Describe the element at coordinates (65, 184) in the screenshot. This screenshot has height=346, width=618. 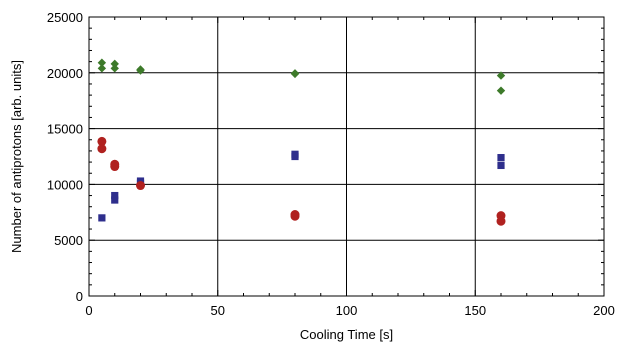
I see `y-tick-label: 10000` at that location.